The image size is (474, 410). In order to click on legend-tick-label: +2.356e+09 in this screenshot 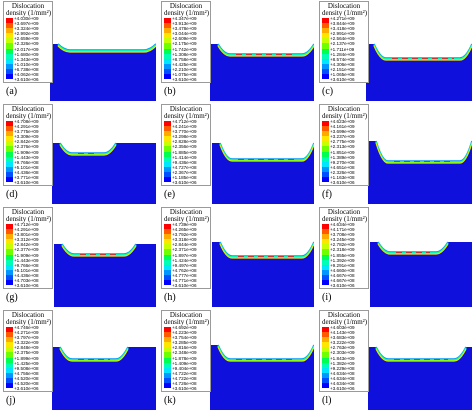, I will do `click(184, 147)`.